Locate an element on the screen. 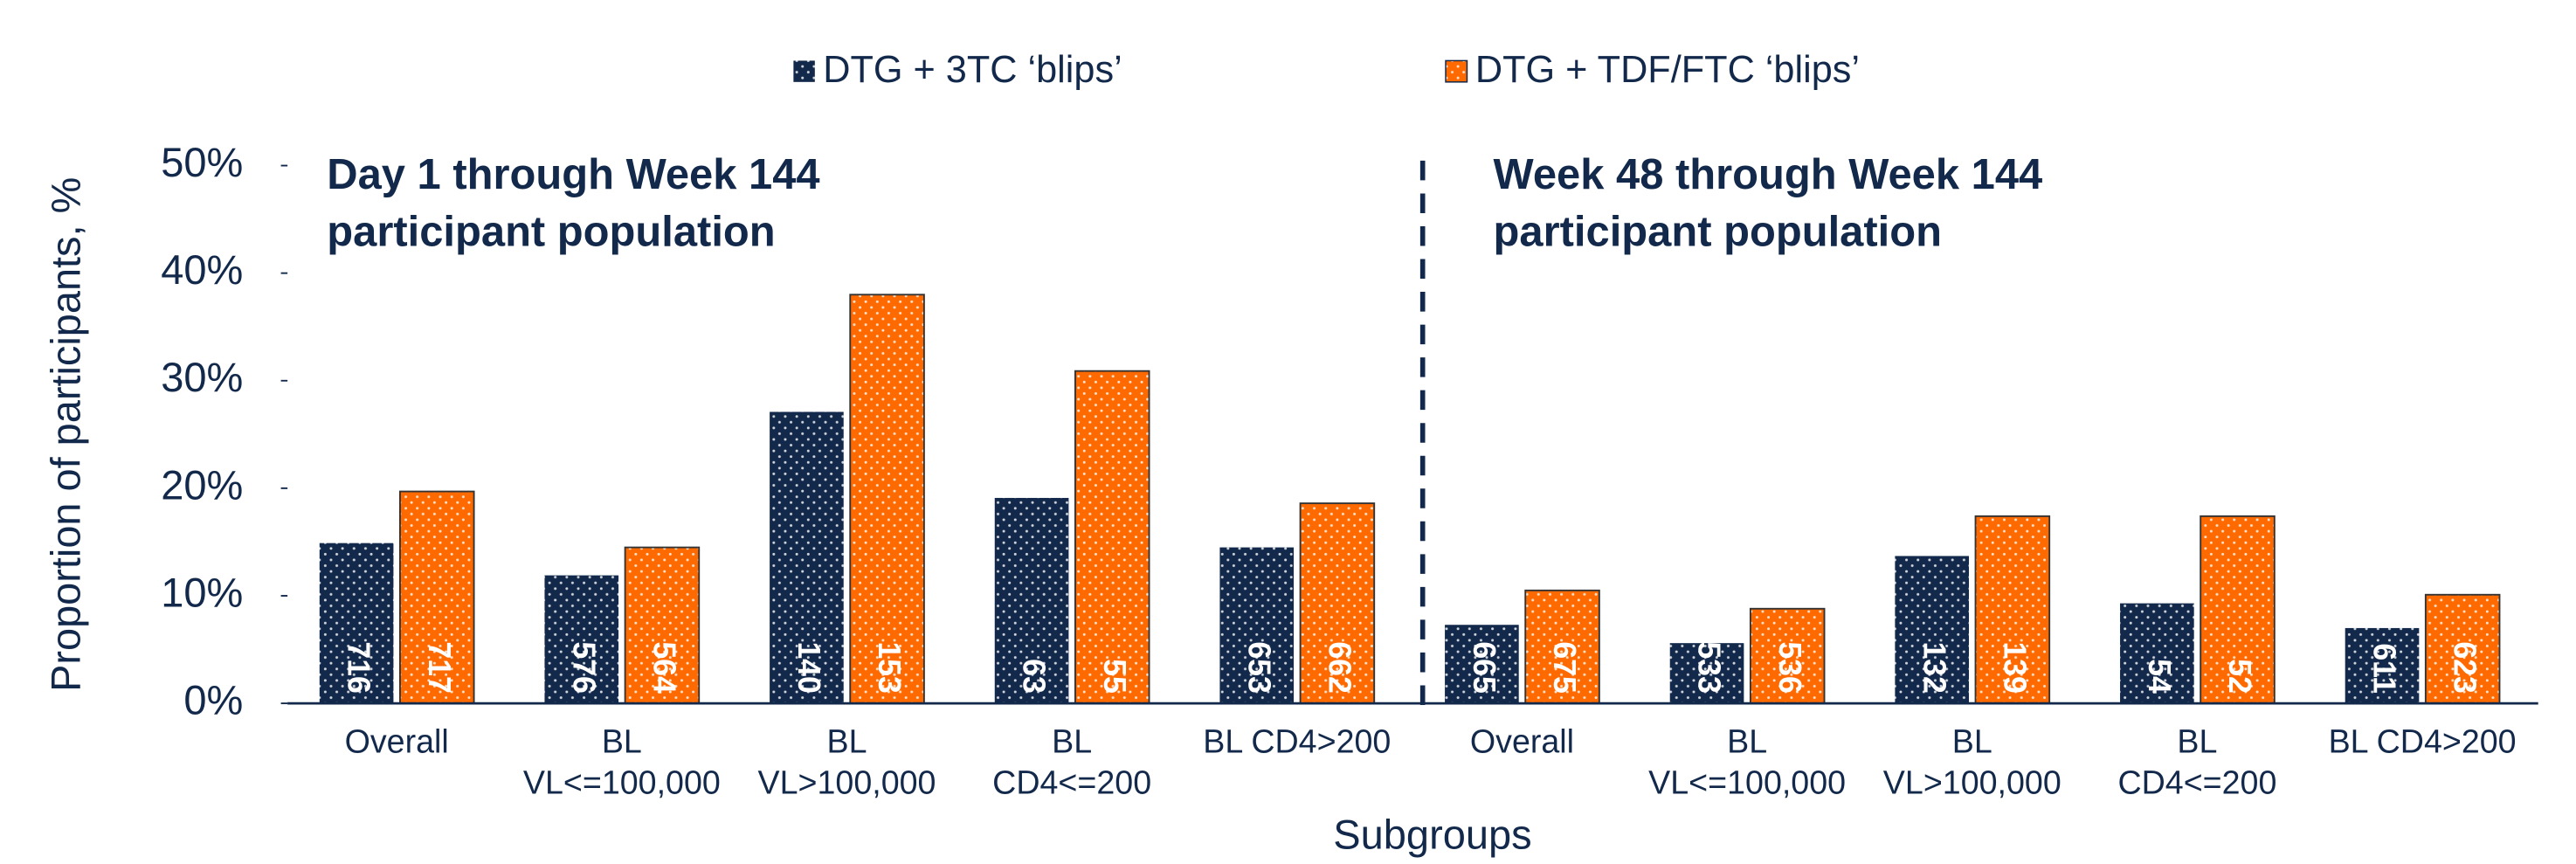 Image resolution: width=2576 pixels, height=864 pixels. y-tick-label: 0% is located at coordinates (213, 700).